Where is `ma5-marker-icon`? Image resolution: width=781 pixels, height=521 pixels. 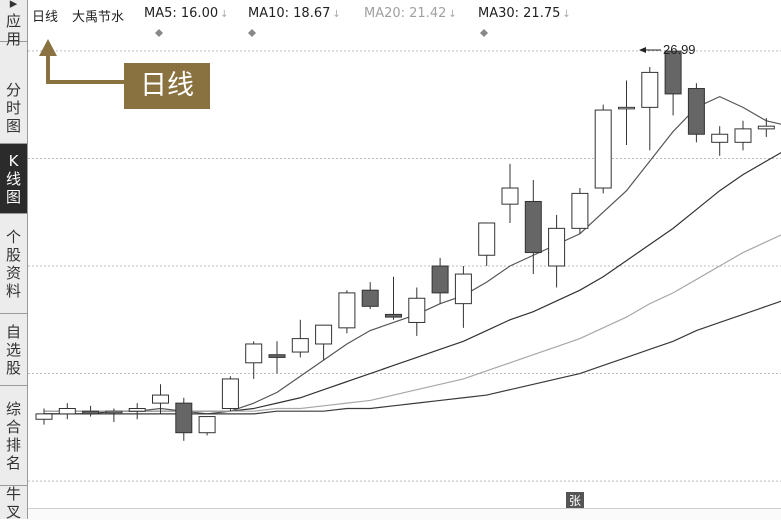 ma5-marker-icon is located at coordinates (159, 33).